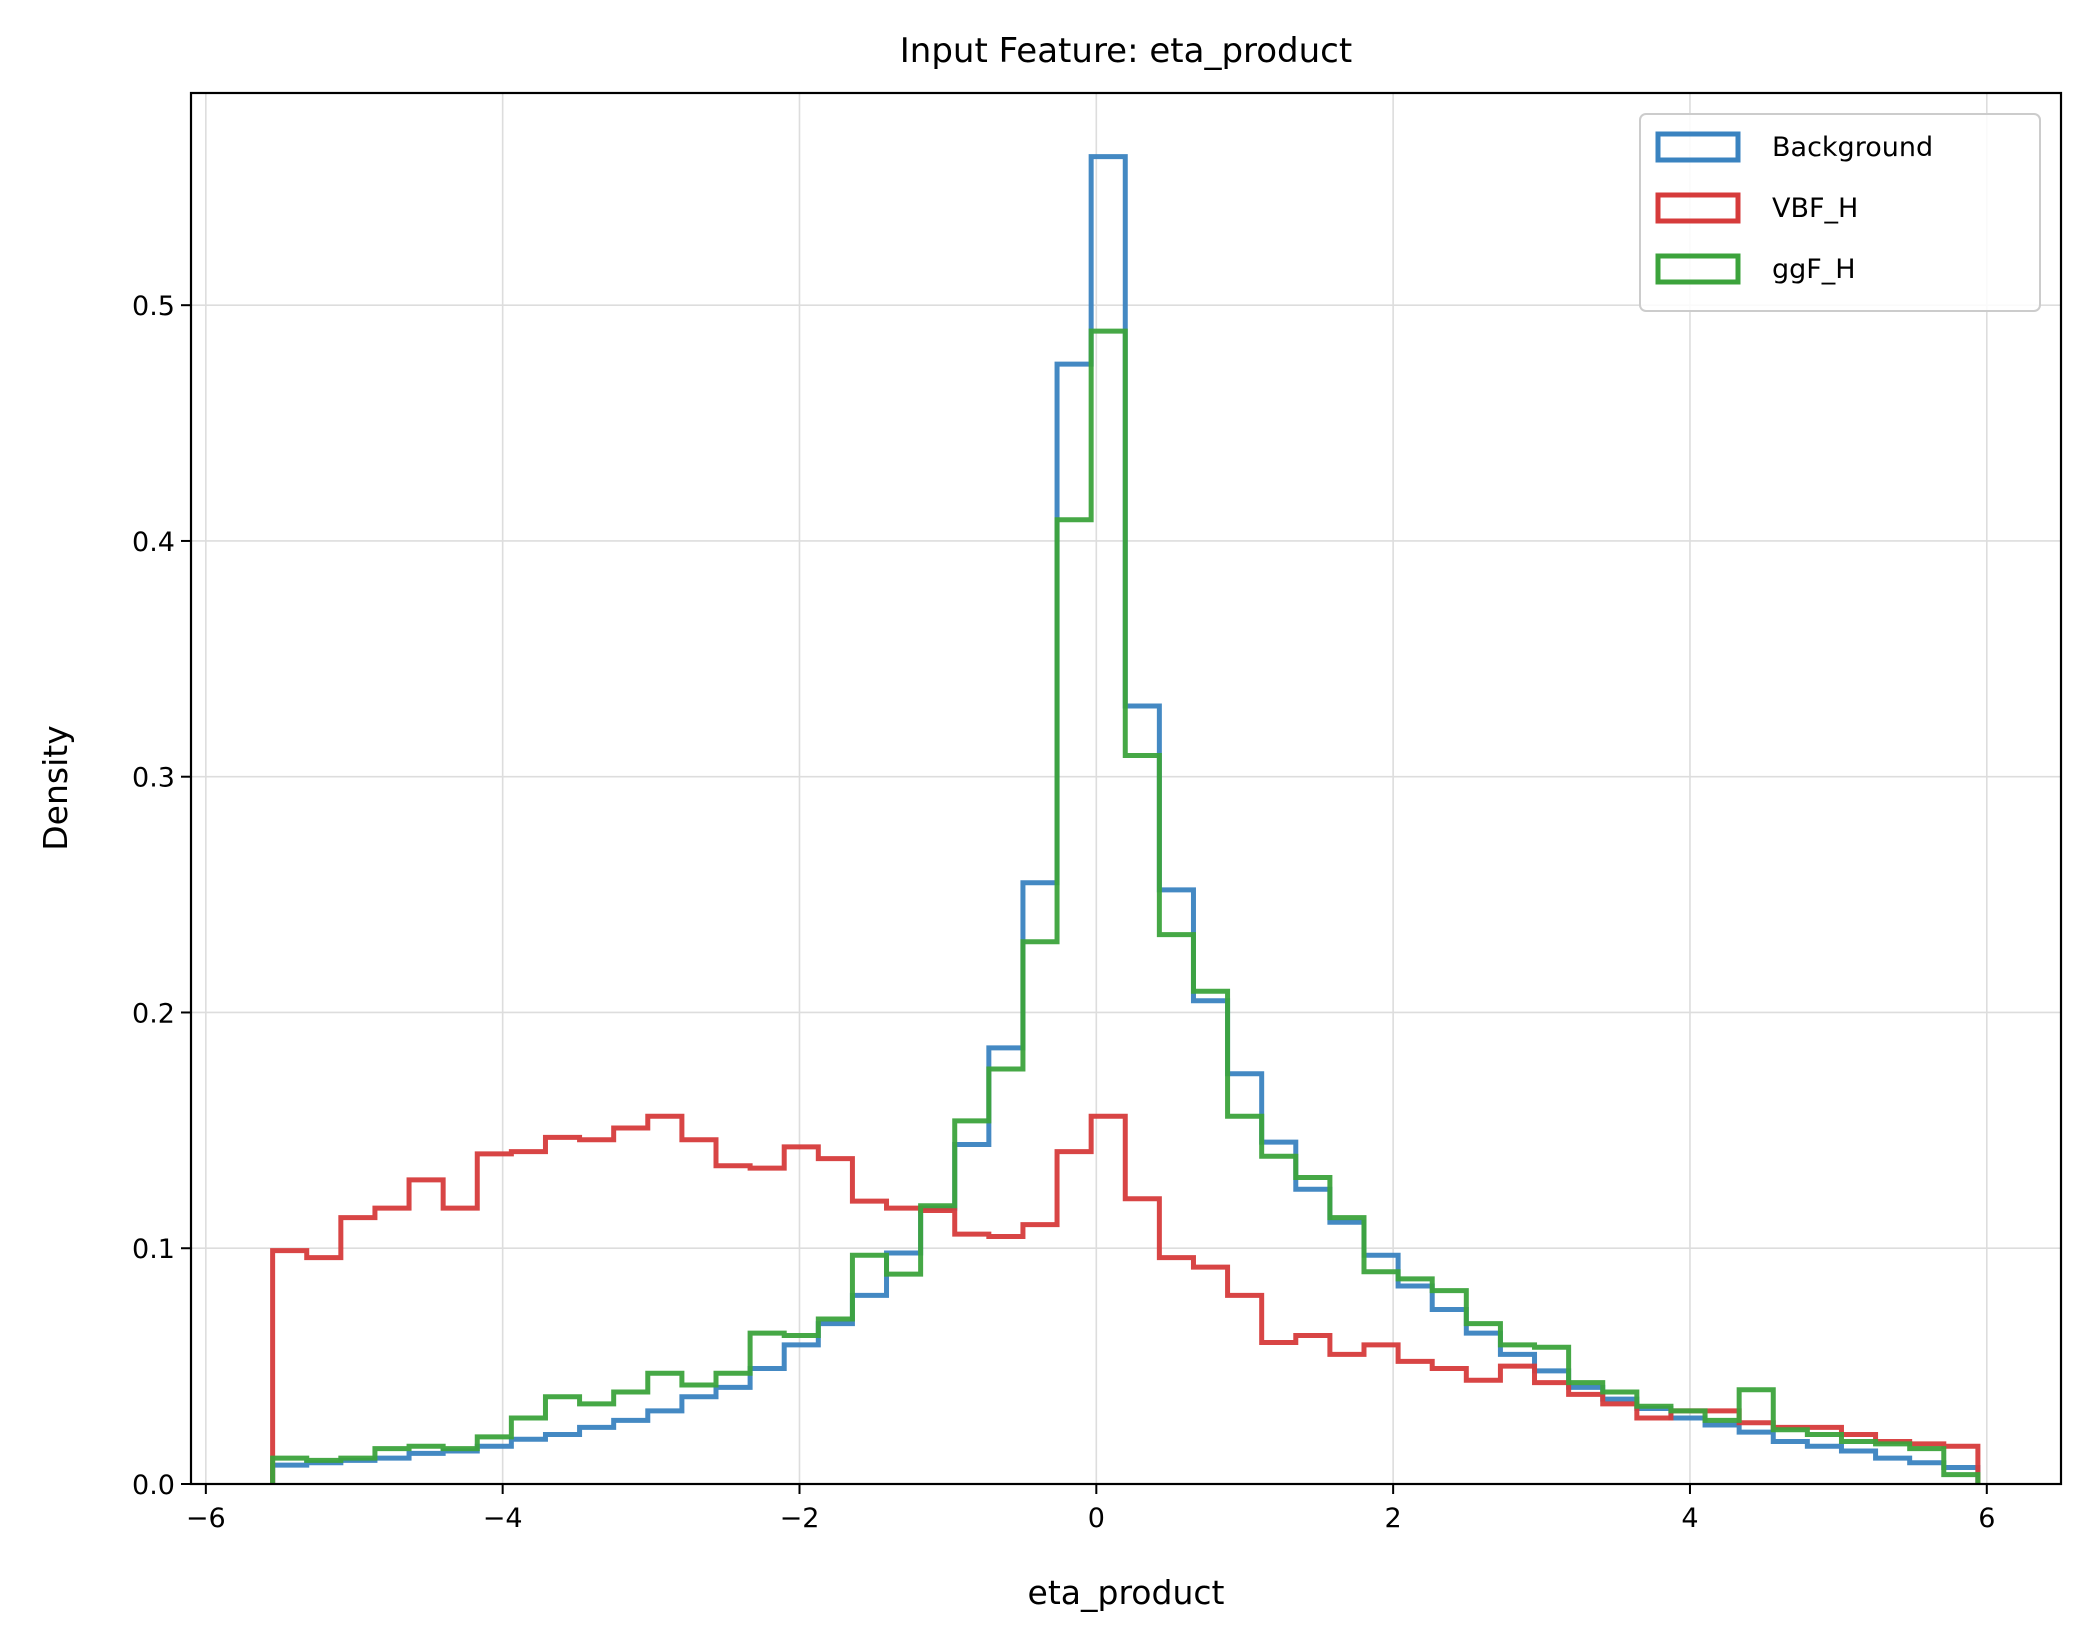 The height and width of the screenshot is (1644, 2080). I want to click on y-tick-label: 0.4, so click(153, 542).